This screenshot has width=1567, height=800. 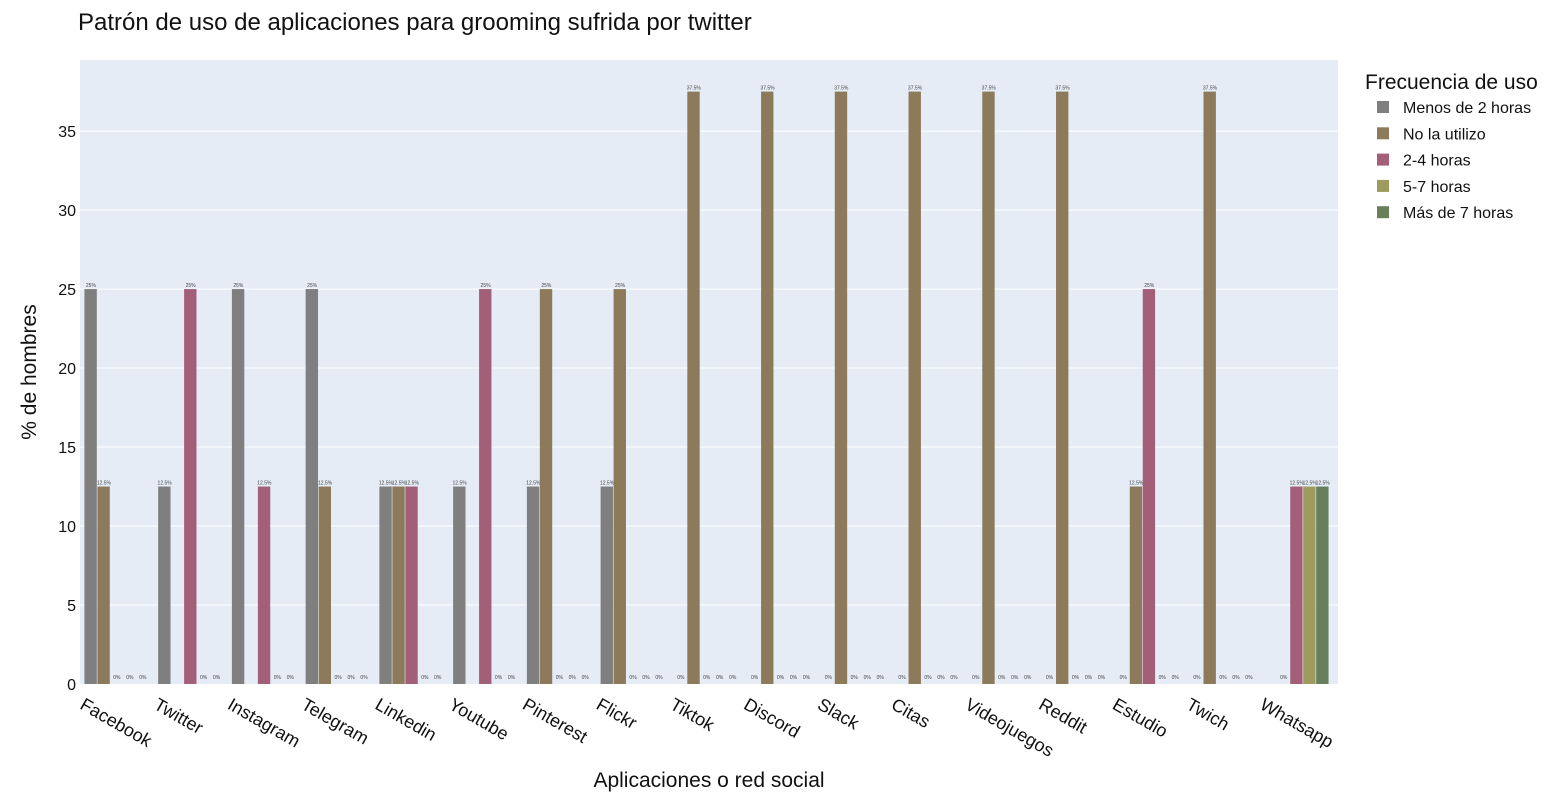 What do you see at coordinates (1297, 723) in the screenshot?
I see `x-tick-label: Whatsapp` at bounding box center [1297, 723].